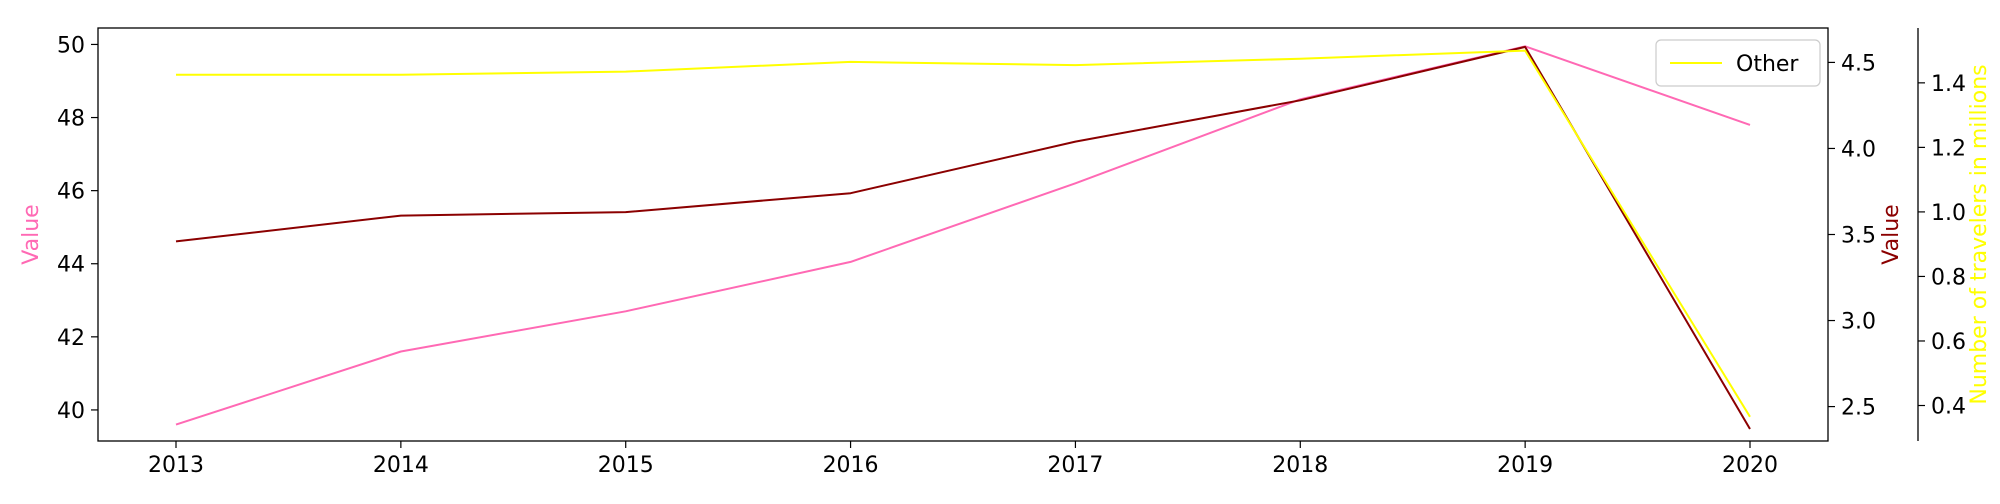 The height and width of the screenshot is (504, 2000). Describe the element at coordinates (1948, 84) in the screenshot. I see `right-2-y-tick-label: 1.4` at that location.